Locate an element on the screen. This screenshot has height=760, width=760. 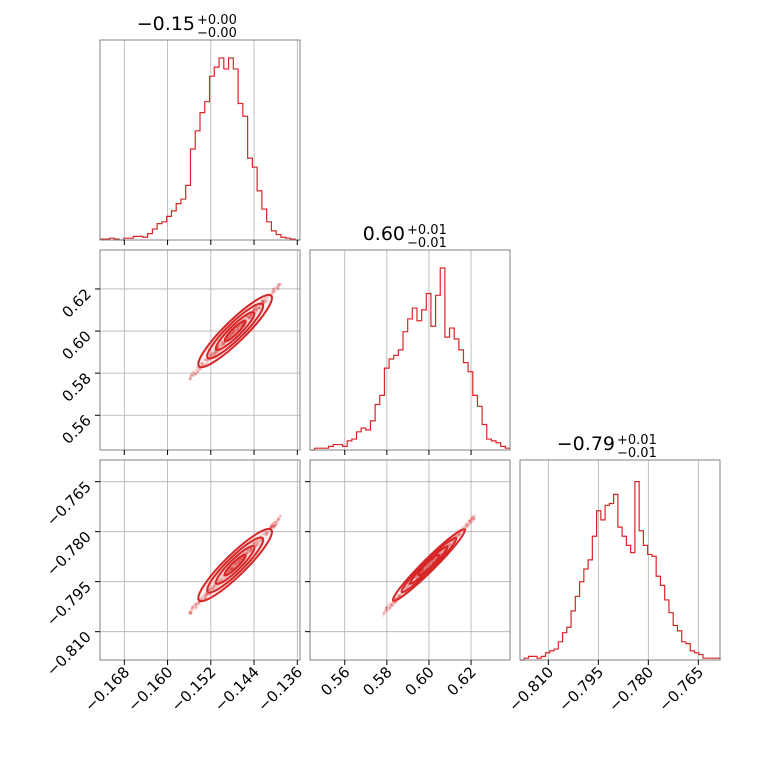
scatter-content is located at coordinates (235, 331).